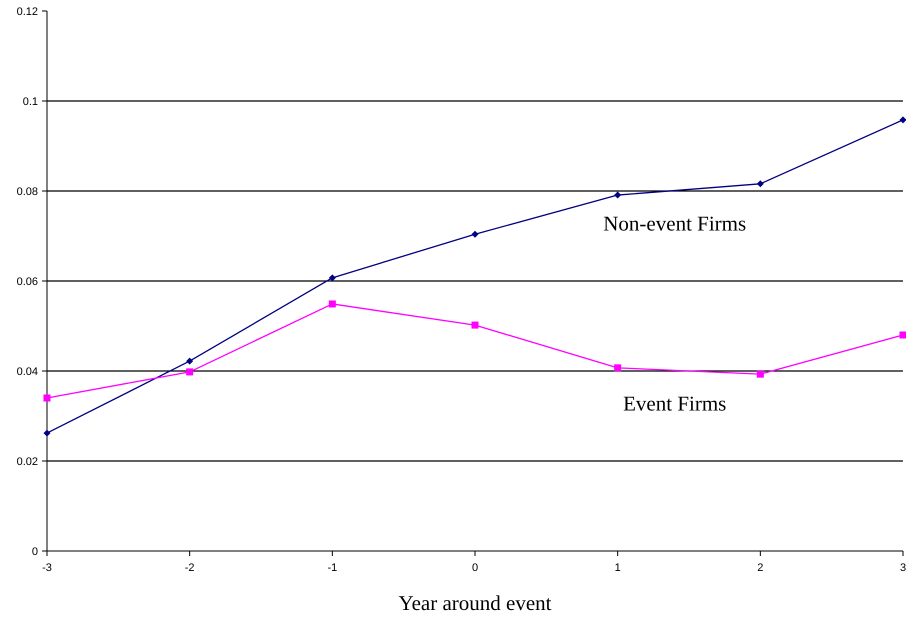  What do you see at coordinates (903, 568) in the screenshot?
I see `x-tick-label: 3` at bounding box center [903, 568].